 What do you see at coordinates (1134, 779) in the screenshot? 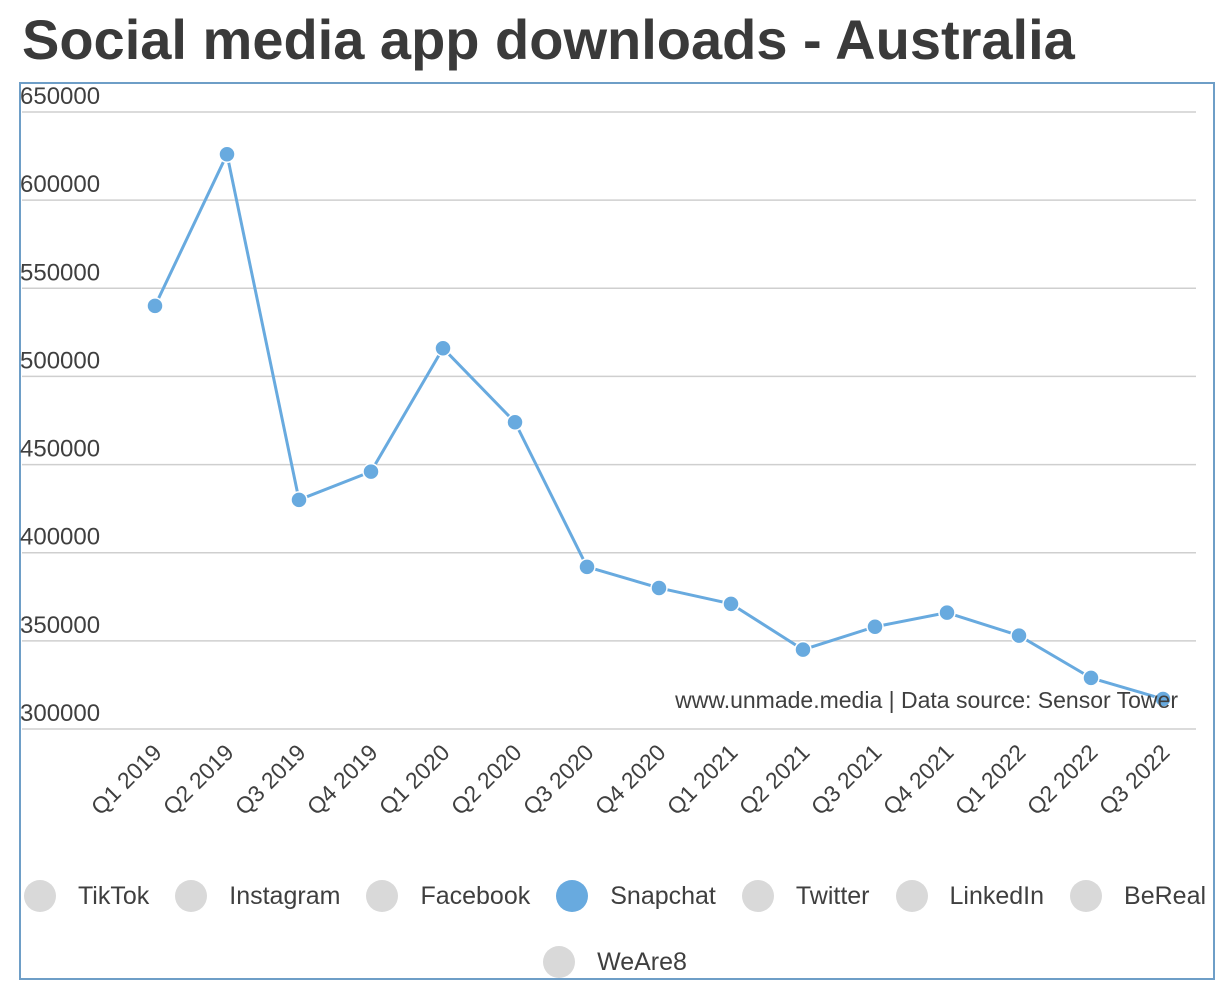
I see `x-tick-label: Q3 2022` at bounding box center [1134, 779].